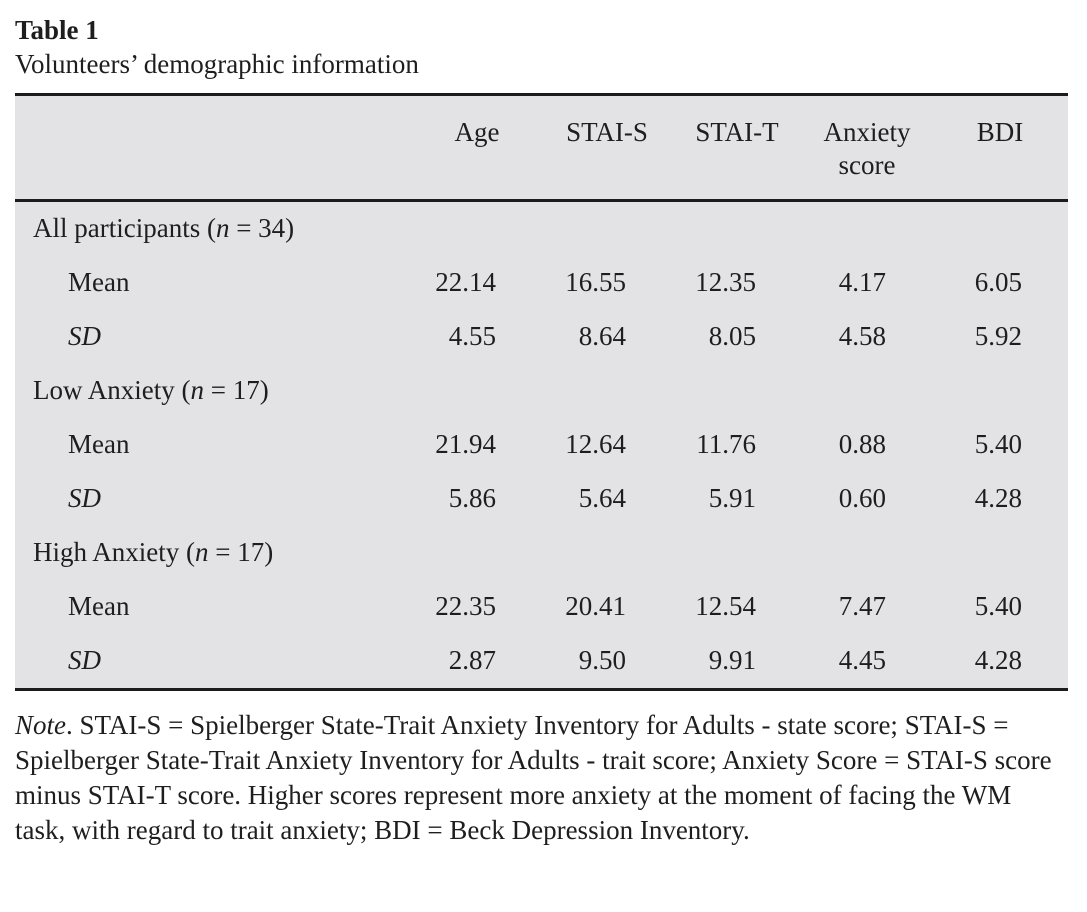  What do you see at coordinates (472, 660) in the screenshot?
I see `cell-high-sd-age: 2.87` at bounding box center [472, 660].